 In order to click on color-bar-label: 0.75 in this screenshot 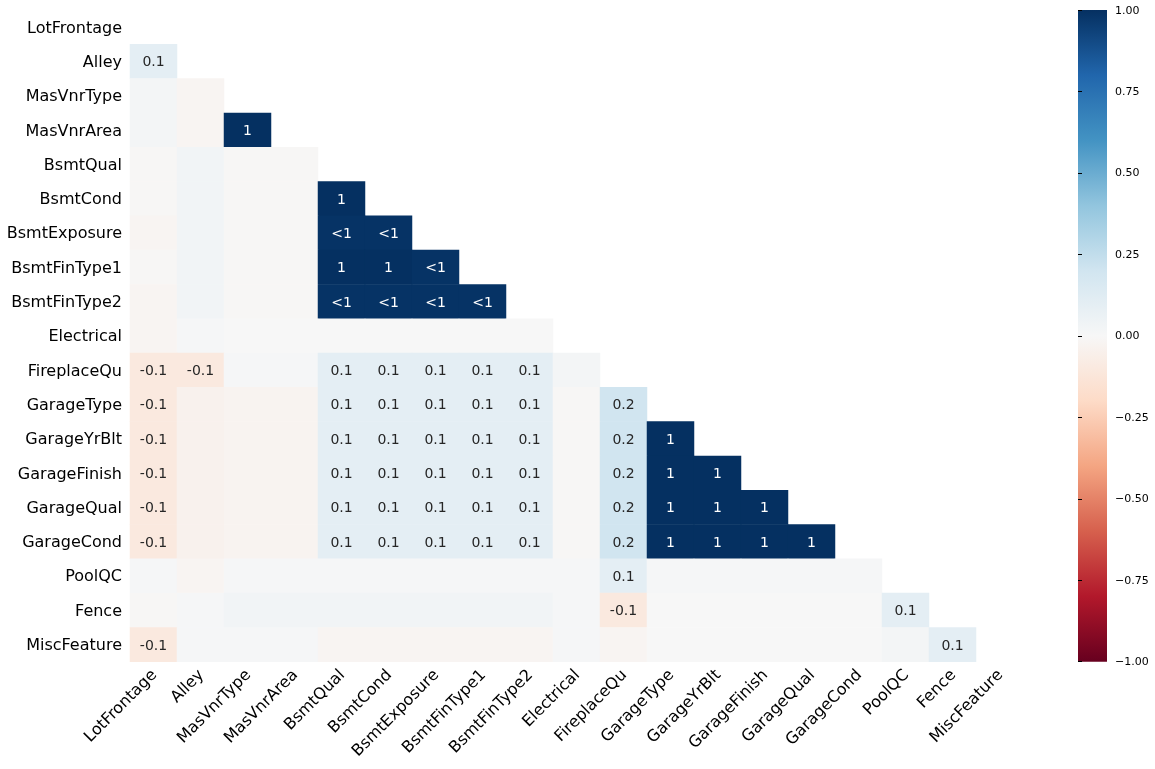, I will do `click(1127, 91)`.